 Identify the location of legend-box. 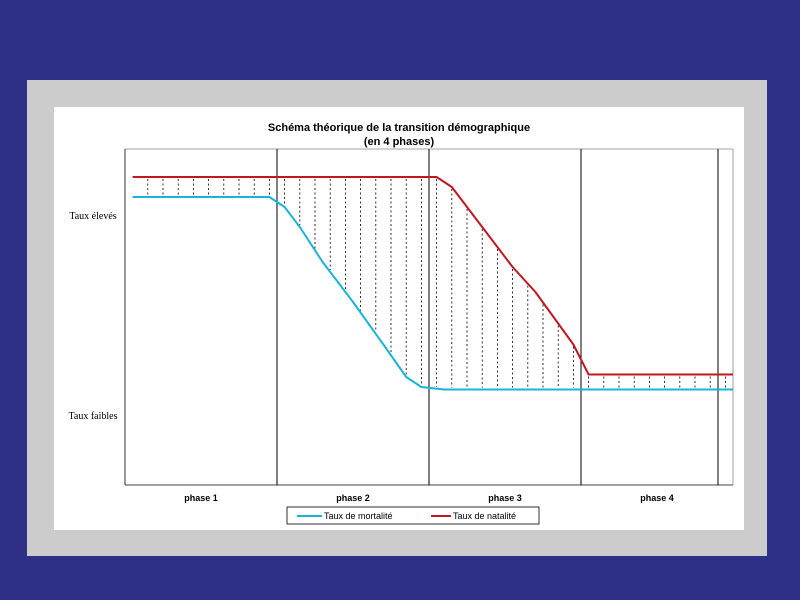
(413, 515).